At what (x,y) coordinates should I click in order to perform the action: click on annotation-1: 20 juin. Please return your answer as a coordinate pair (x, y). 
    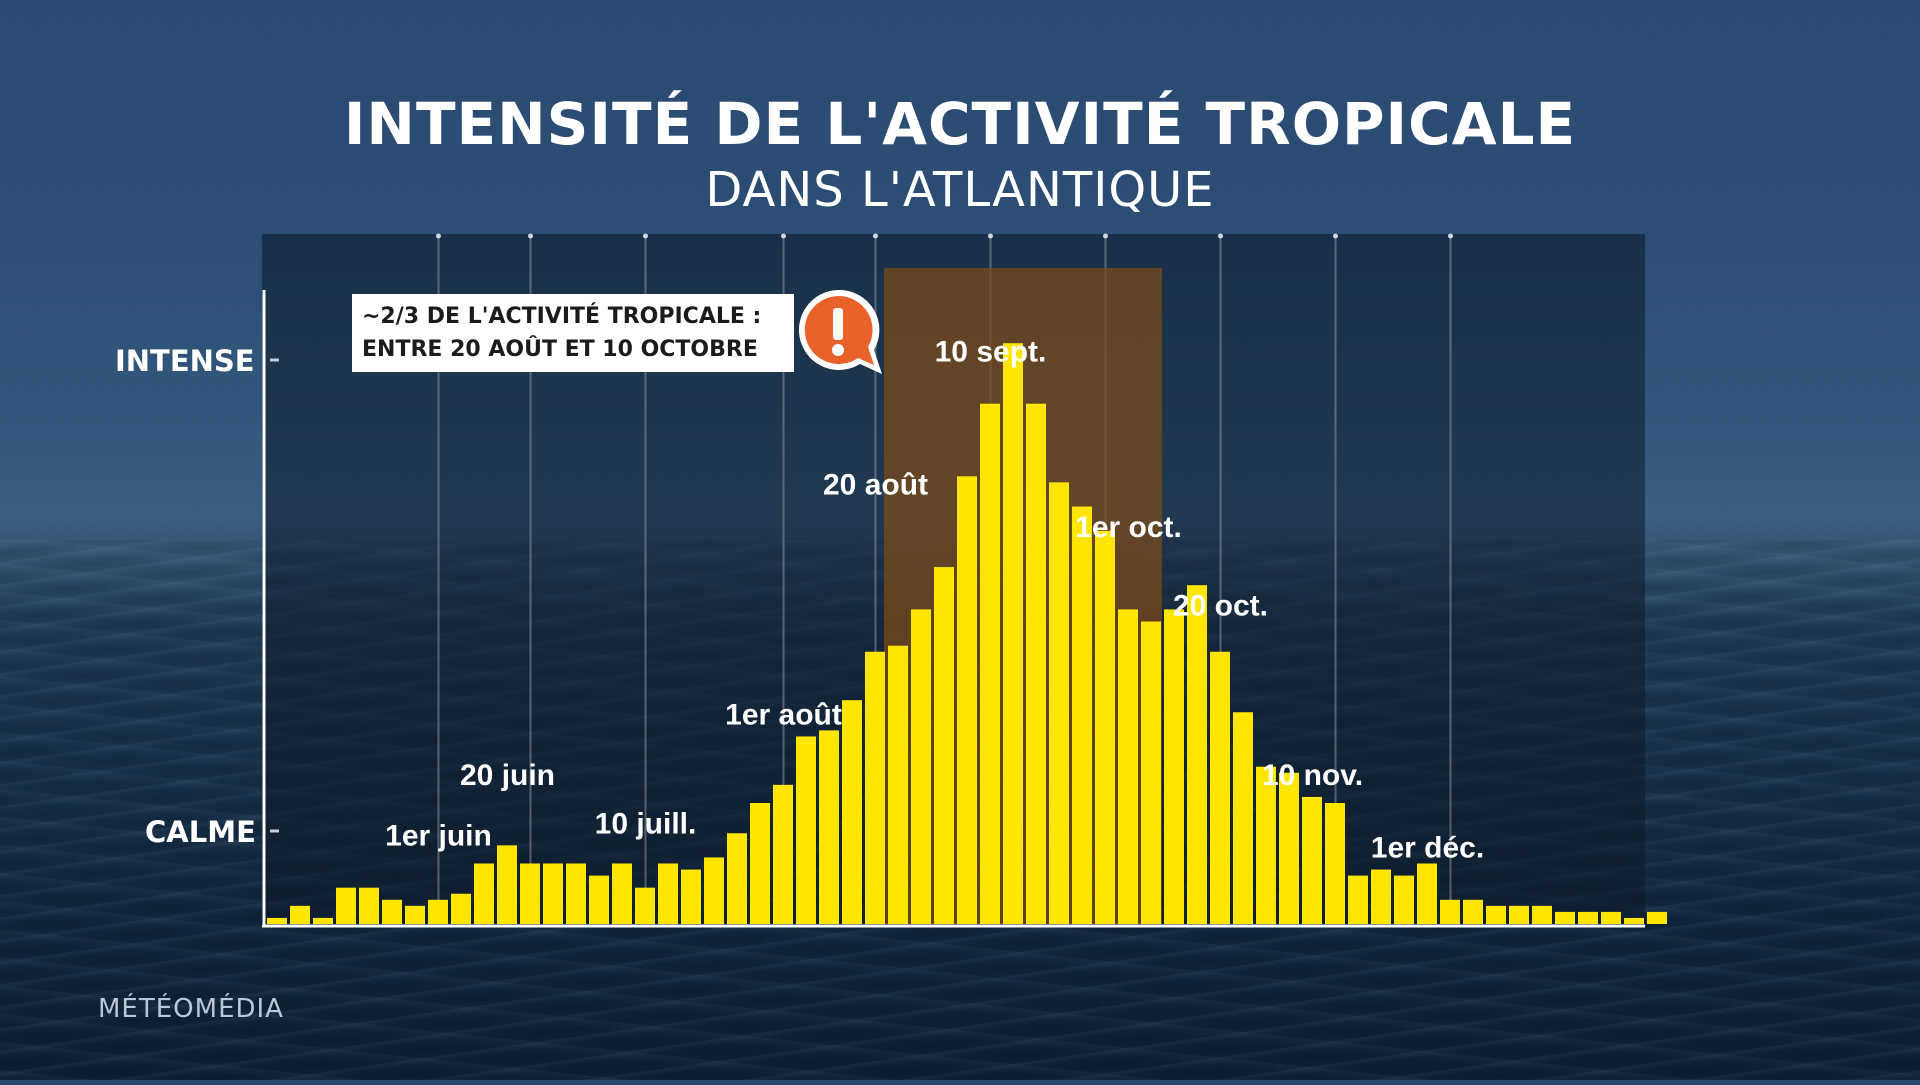
    Looking at the image, I should click on (507, 775).